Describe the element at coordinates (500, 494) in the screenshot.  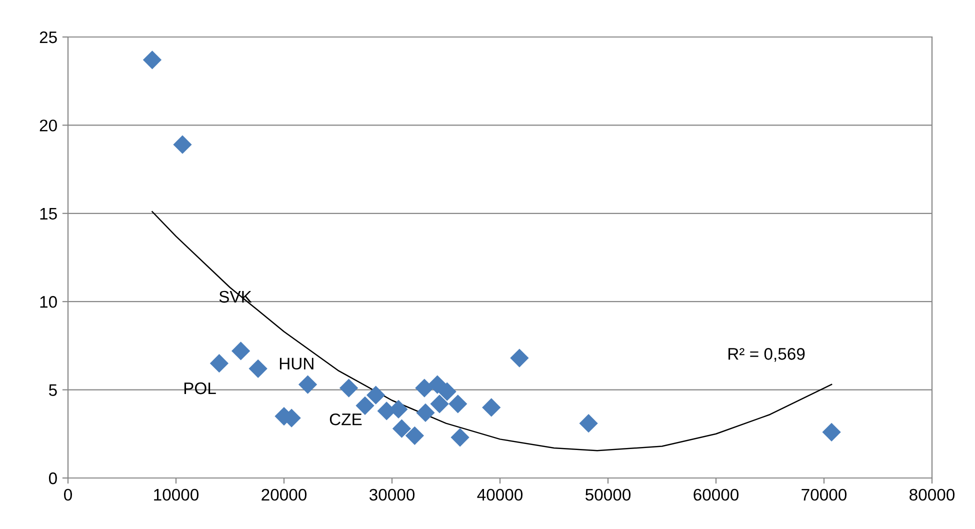
I see `x-tick-label: 40000` at that location.